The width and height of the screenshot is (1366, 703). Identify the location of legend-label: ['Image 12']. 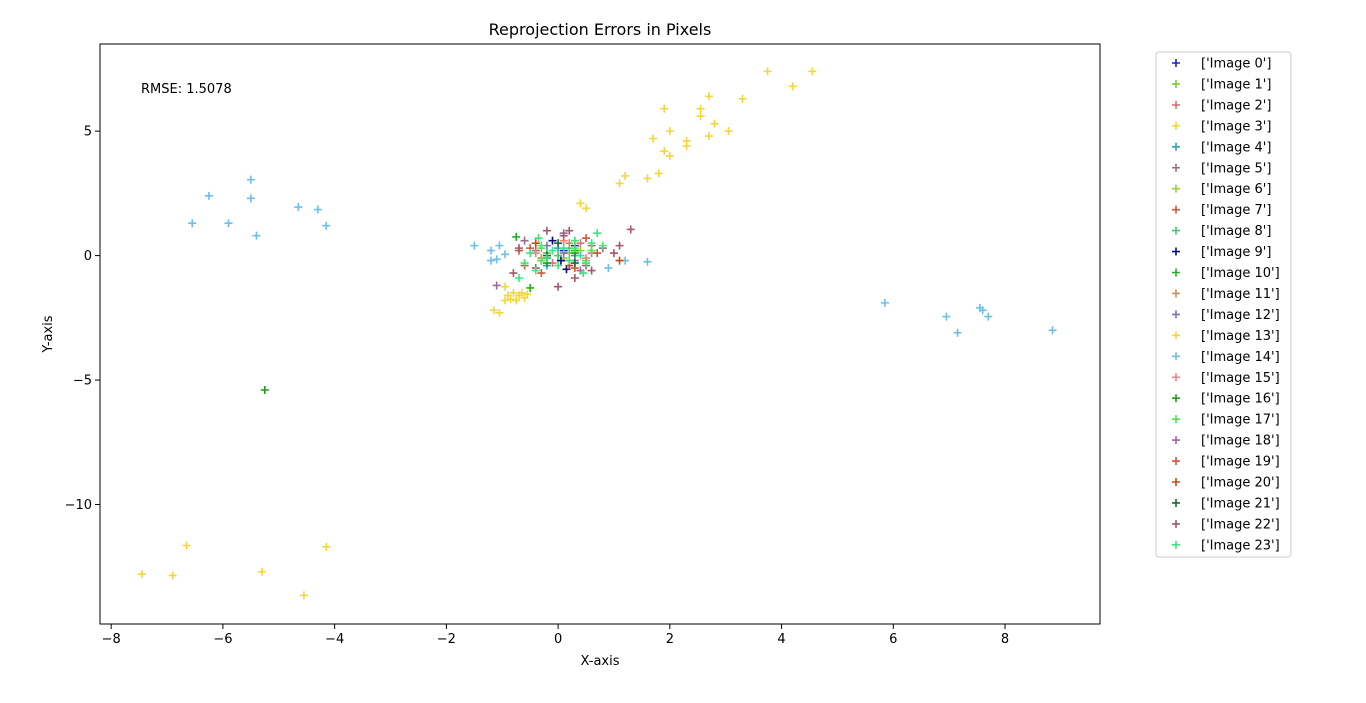
(1240, 315).